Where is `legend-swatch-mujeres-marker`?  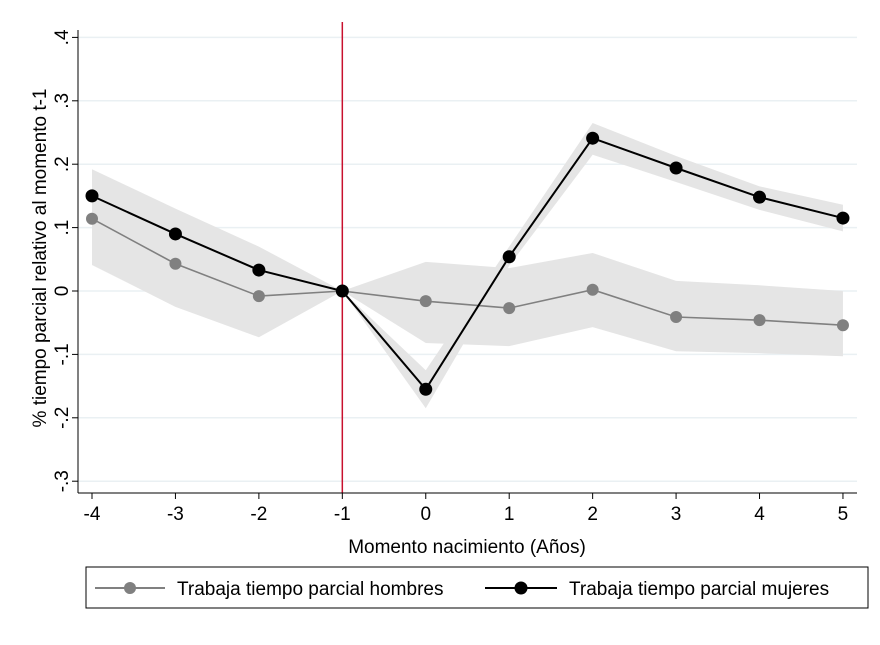
legend-swatch-mujeres-marker is located at coordinates (521, 588).